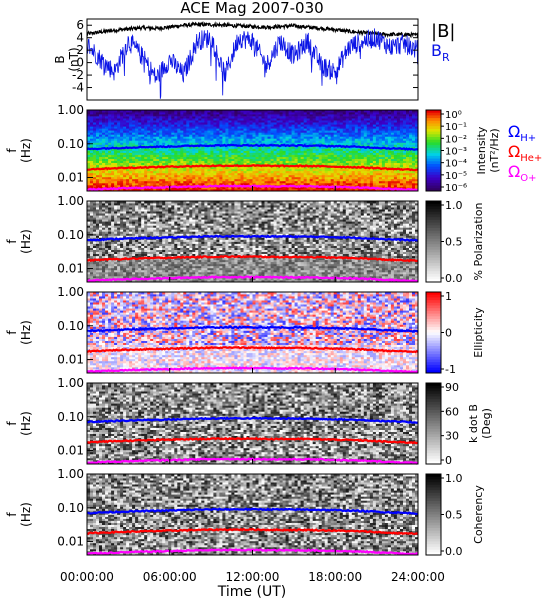 The width and height of the screenshot is (550, 600). I want to click on y-tick-label: 1.00, so click(70, 110).